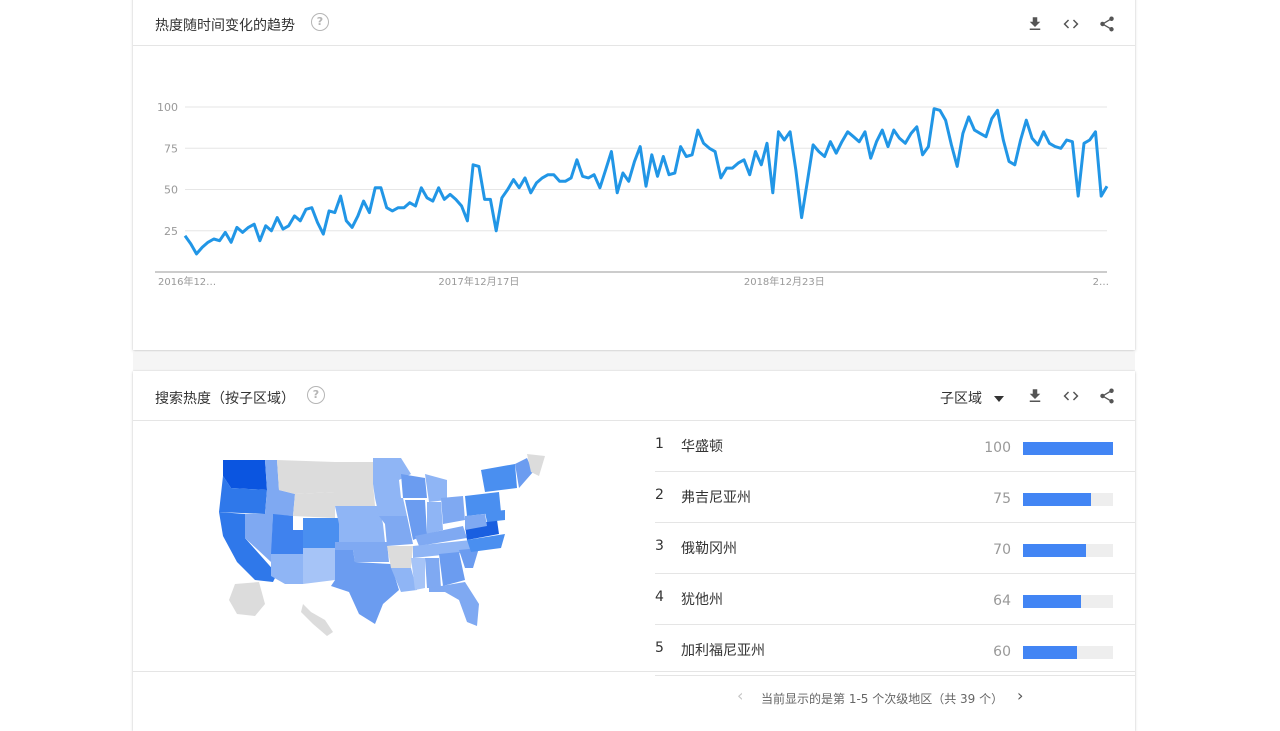 This screenshot has width=1280, height=731. I want to click on subregion-ranking-list: 1 华盛顿 100 2 弗吉尼亚州 75 3 俄勒冈州 70 4 犹他州 64 5 加利福尼亚州 60, so click(895, 548).